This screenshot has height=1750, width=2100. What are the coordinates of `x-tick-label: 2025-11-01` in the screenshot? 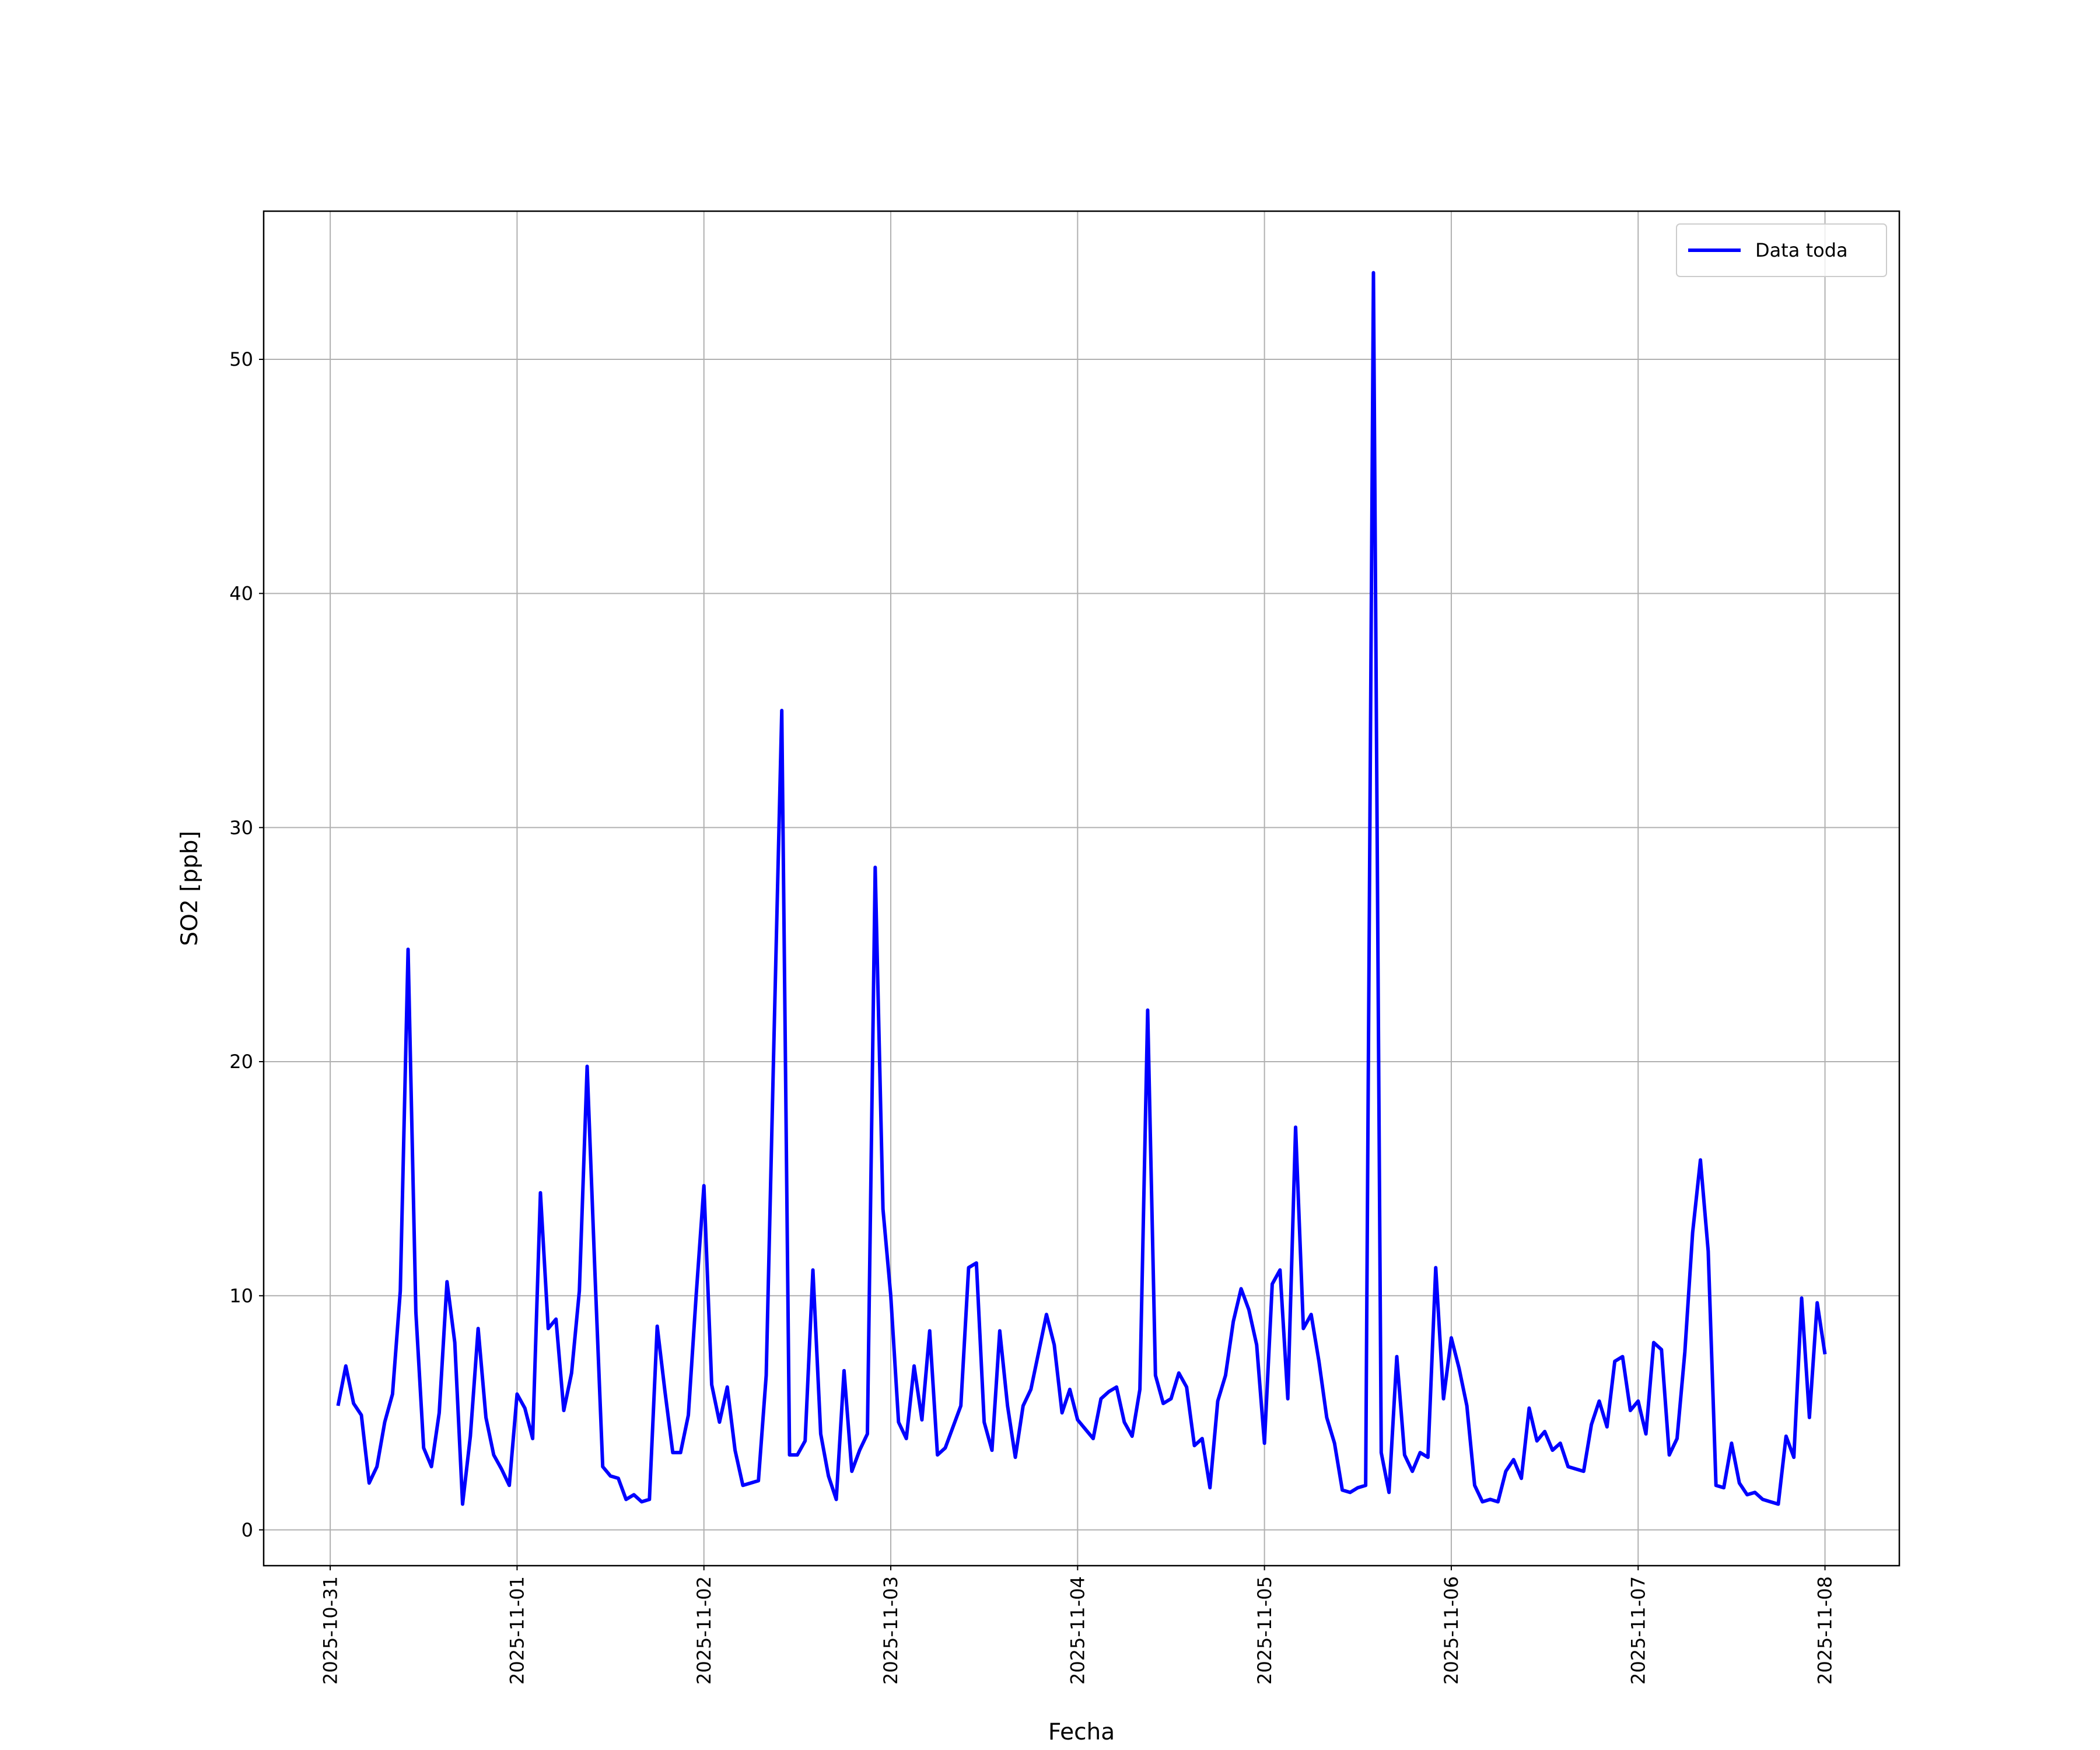 It's located at (517, 1630).